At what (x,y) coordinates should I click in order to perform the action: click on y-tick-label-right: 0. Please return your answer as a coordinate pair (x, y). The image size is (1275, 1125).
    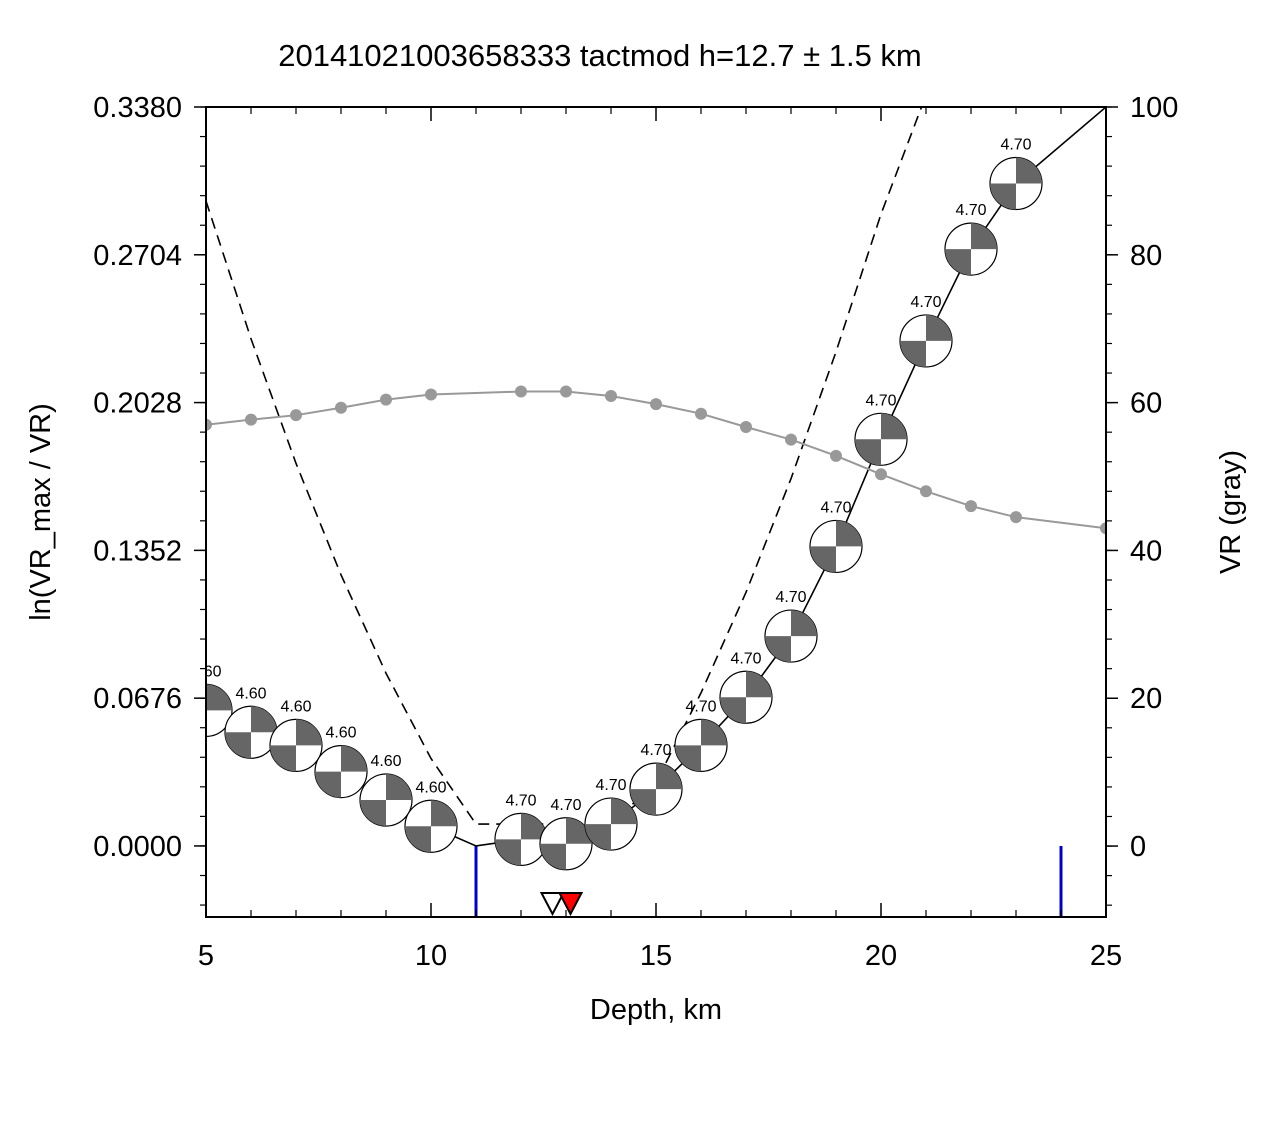
    Looking at the image, I should click on (1138, 847).